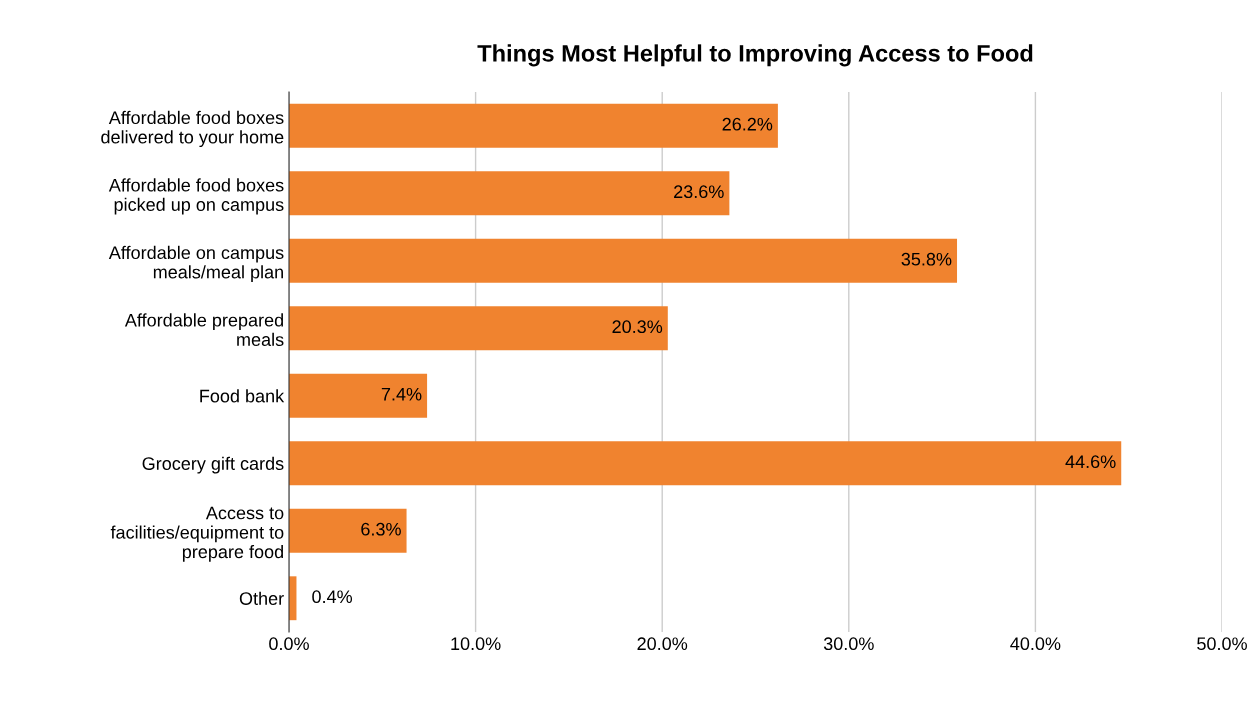  I want to click on y-tick-label: Access to facilities/equipment to prepare food, so click(197, 534).